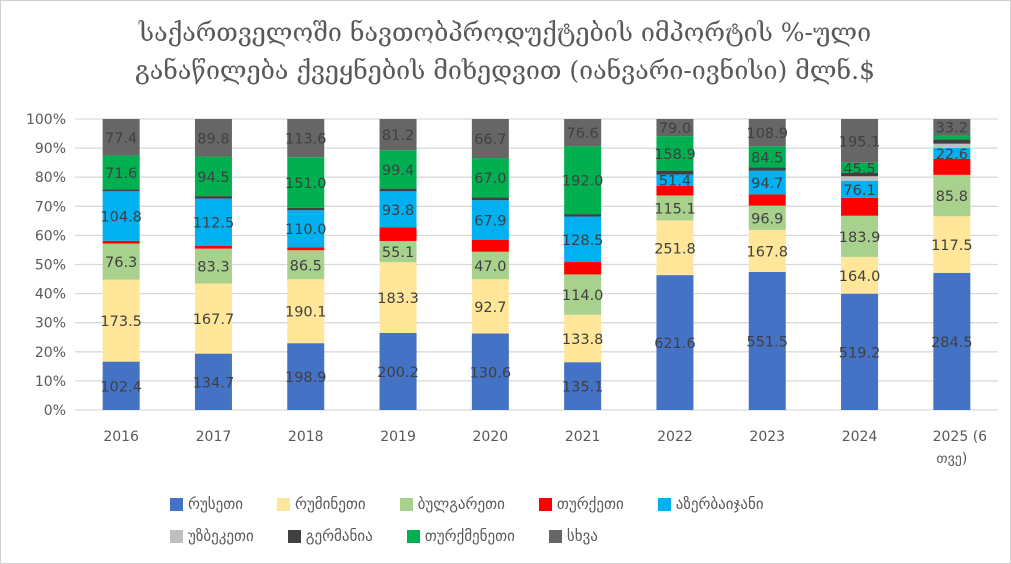  Describe the element at coordinates (398, 211) in the screenshot. I see `data-label: 93.8` at that location.